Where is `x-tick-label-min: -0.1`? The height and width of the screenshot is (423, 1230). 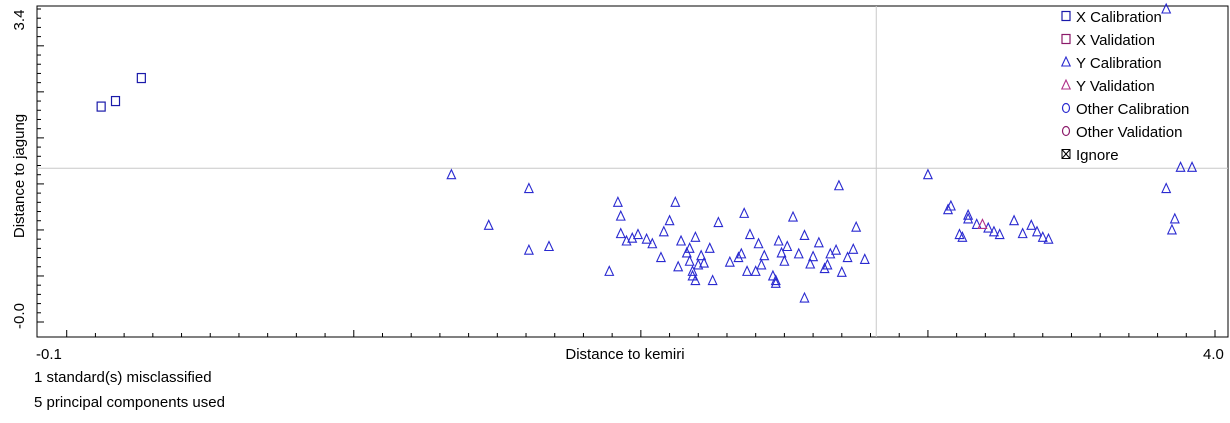
x-tick-label-min: -0.1 is located at coordinates (49, 354).